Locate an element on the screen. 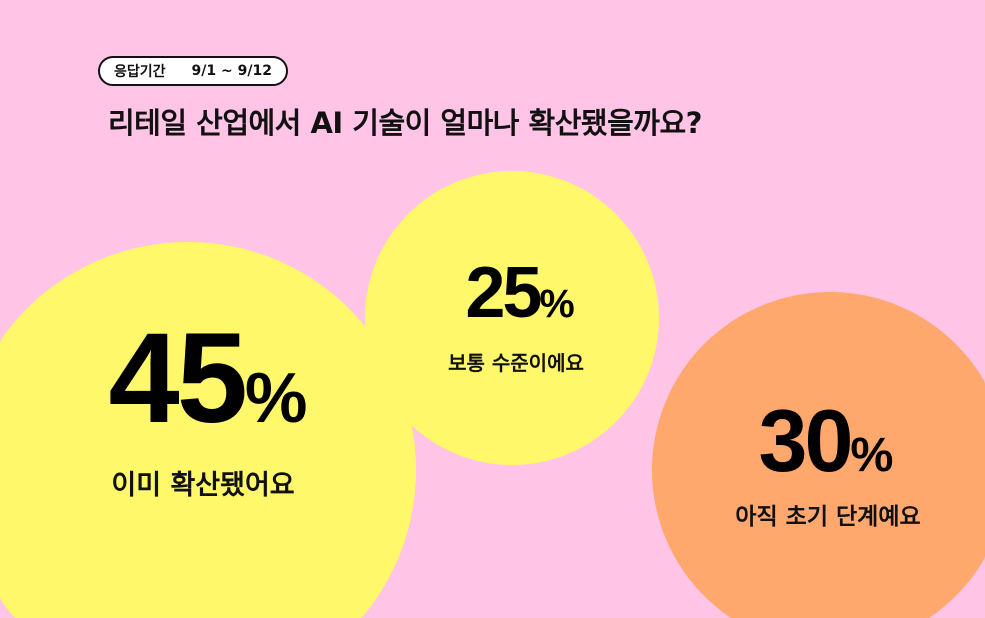  value-label-0: 45% is located at coordinates (208, 378).